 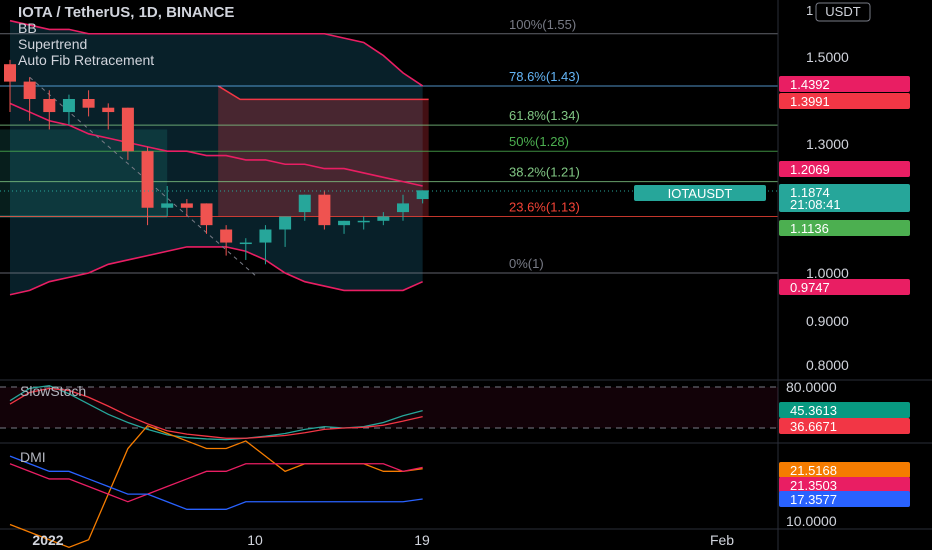 What do you see at coordinates (810, 169) in the screenshot?
I see `price-label: 1.2069` at bounding box center [810, 169].